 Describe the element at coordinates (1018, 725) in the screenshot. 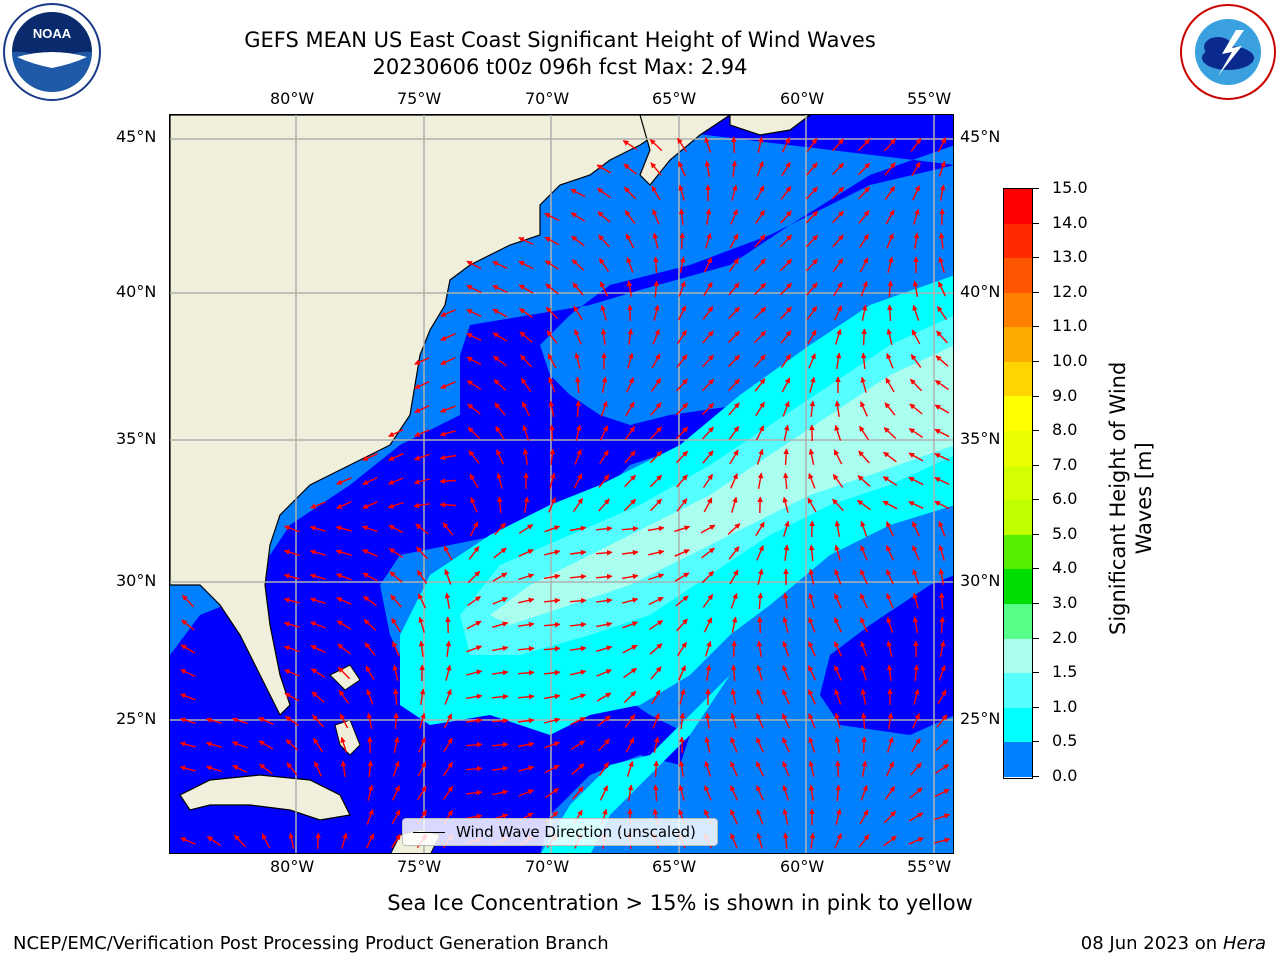

I see `colorbar-segment` at that location.